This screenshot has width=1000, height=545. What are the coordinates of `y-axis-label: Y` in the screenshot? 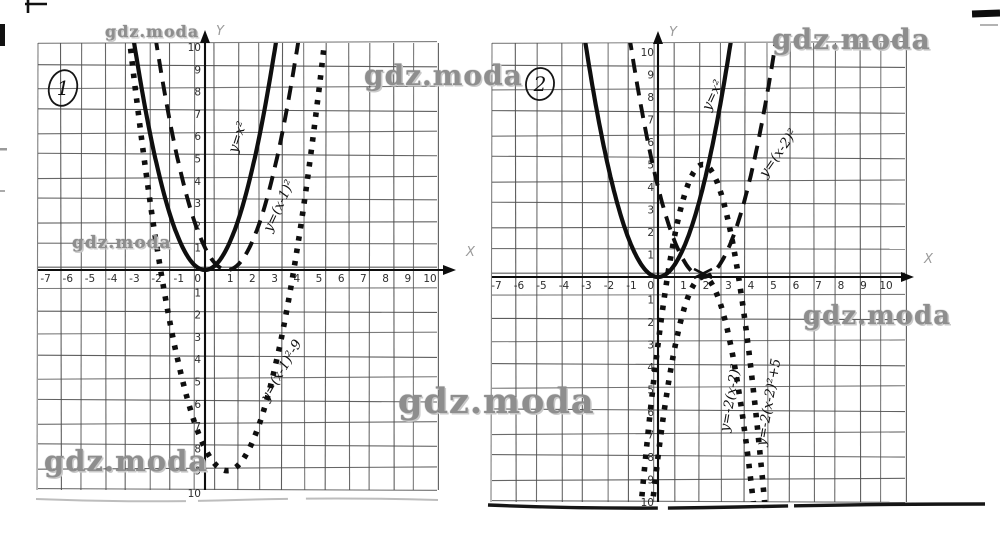 It's located at (220, 31).